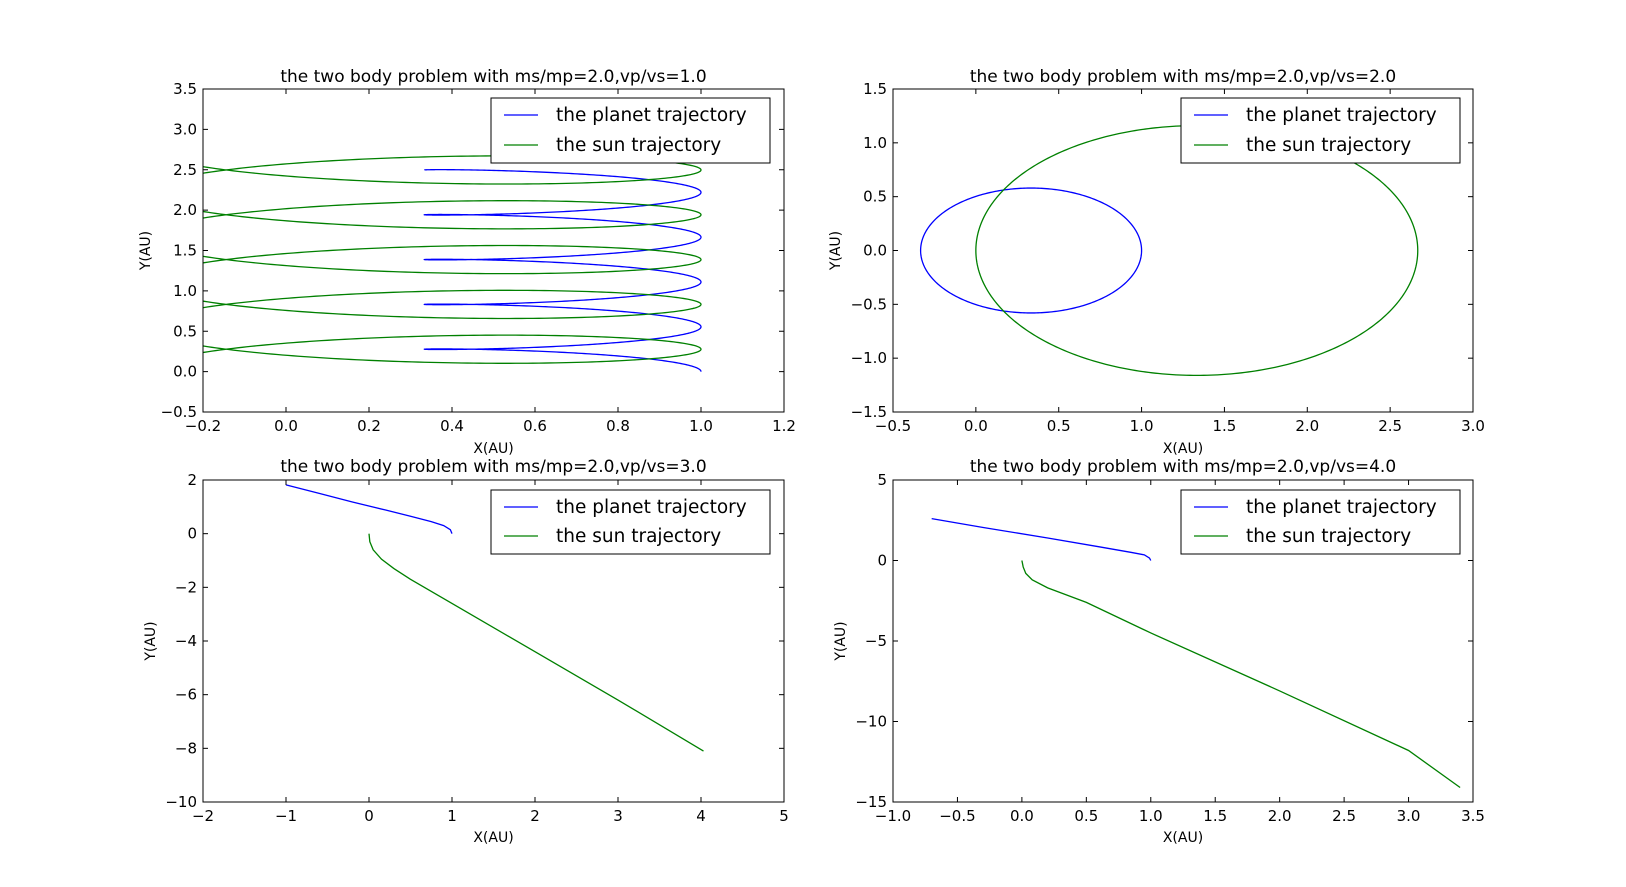 The width and height of the screenshot is (1626, 887). Describe the element at coordinates (869, 358) in the screenshot. I see `y-tick-label: −1.0` at that location.